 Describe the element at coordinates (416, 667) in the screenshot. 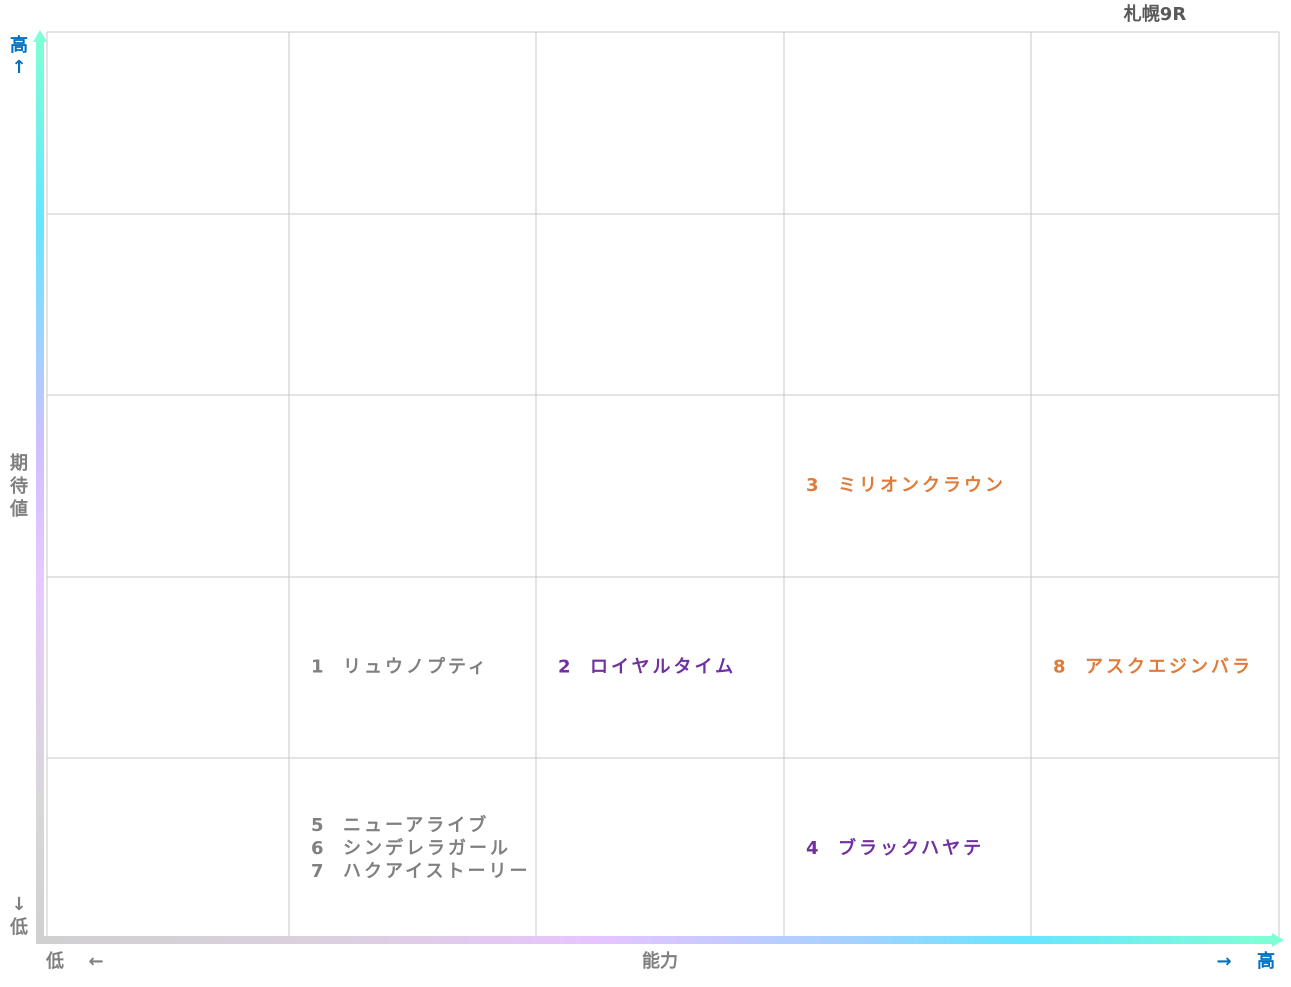

I see `entry-name: リュウノプティ` at that location.